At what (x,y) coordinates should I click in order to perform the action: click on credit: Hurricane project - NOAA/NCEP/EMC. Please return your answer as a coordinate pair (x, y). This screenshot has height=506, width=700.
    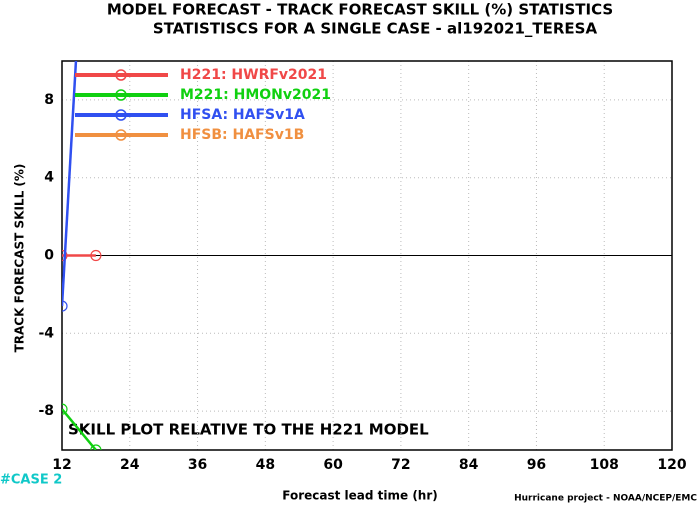
    Looking at the image, I should click on (605, 499).